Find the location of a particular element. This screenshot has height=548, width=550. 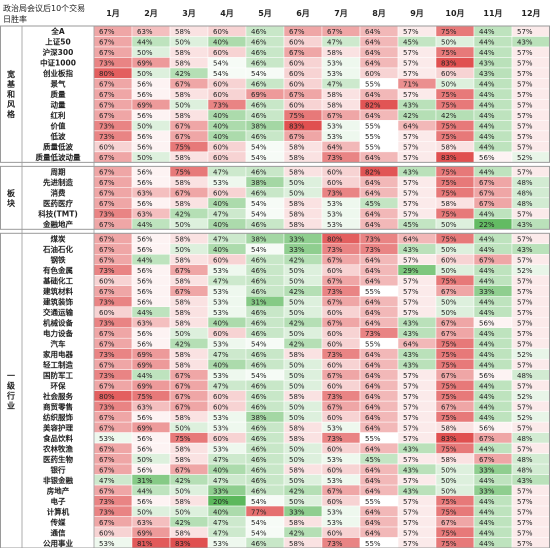

group-label: 一级行业 is located at coordinates (11, 391).